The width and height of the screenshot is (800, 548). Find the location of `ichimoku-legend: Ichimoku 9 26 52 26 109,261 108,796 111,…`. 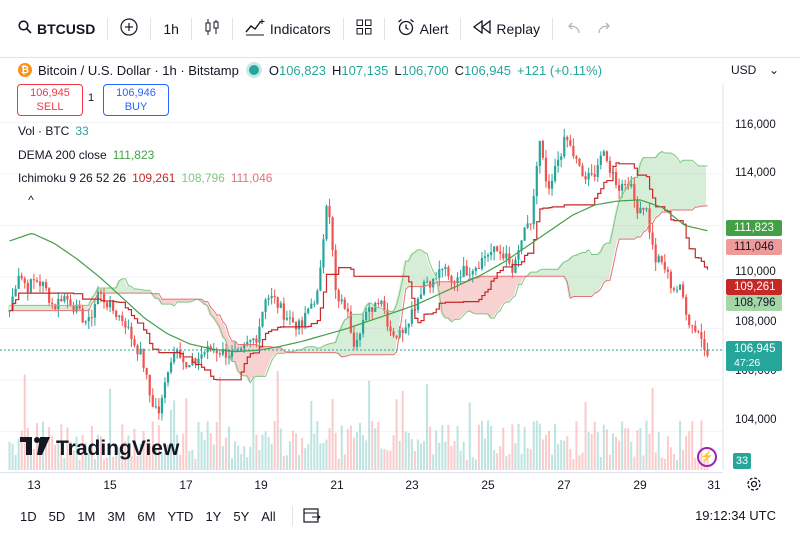

ichimoku-legend: Ichimoku 9 26 52 26 109,261 108,796 111,… is located at coordinates (145, 178).